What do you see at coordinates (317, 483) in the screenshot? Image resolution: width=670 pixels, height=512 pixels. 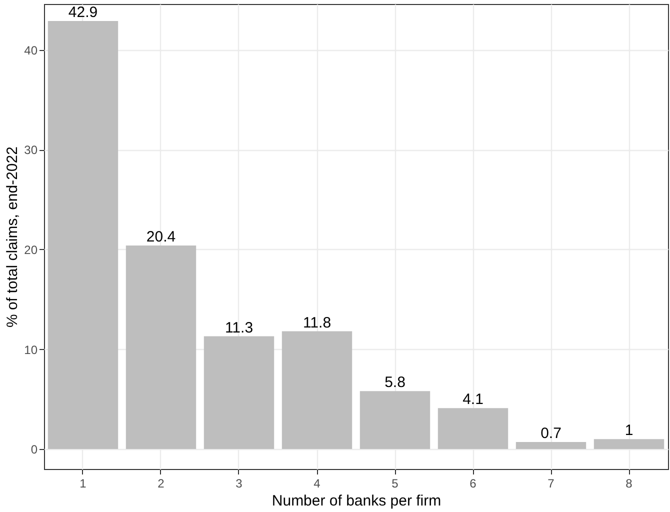 I see `x-tick-label: 4` at bounding box center [317, 483].